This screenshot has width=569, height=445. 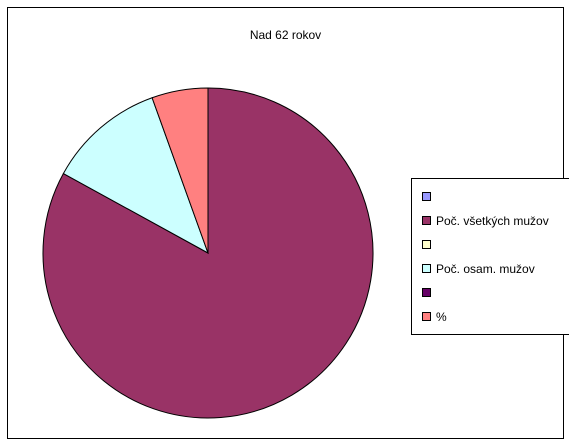 I want to click on chart-title: Nad 62 rokov, so click(x=285, y=35).